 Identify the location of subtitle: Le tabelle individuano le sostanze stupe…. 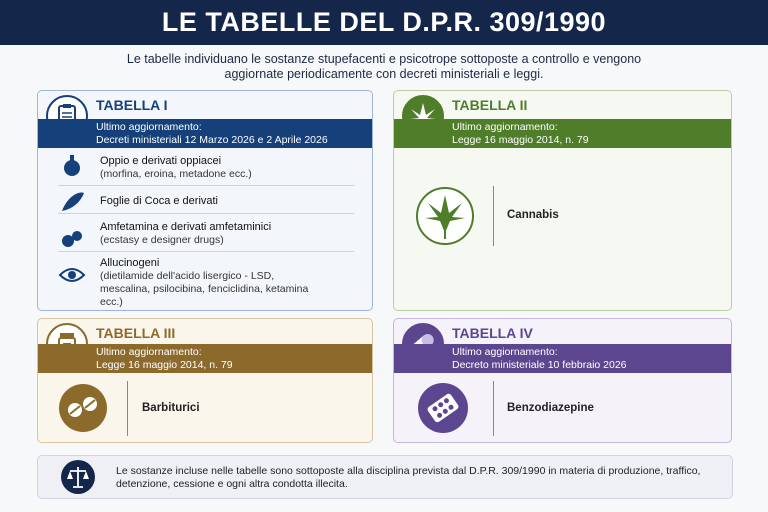
(384, 66).